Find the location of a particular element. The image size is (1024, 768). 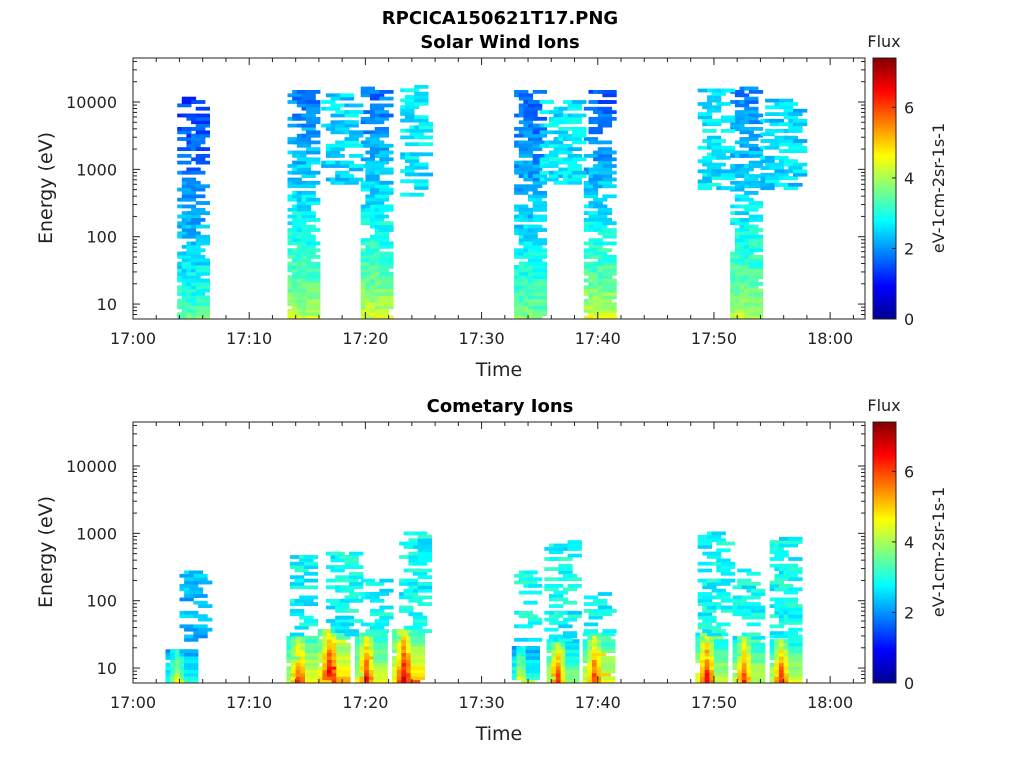

ci-colorbar-tick-label: 4 is located at coordinates (909, 542).